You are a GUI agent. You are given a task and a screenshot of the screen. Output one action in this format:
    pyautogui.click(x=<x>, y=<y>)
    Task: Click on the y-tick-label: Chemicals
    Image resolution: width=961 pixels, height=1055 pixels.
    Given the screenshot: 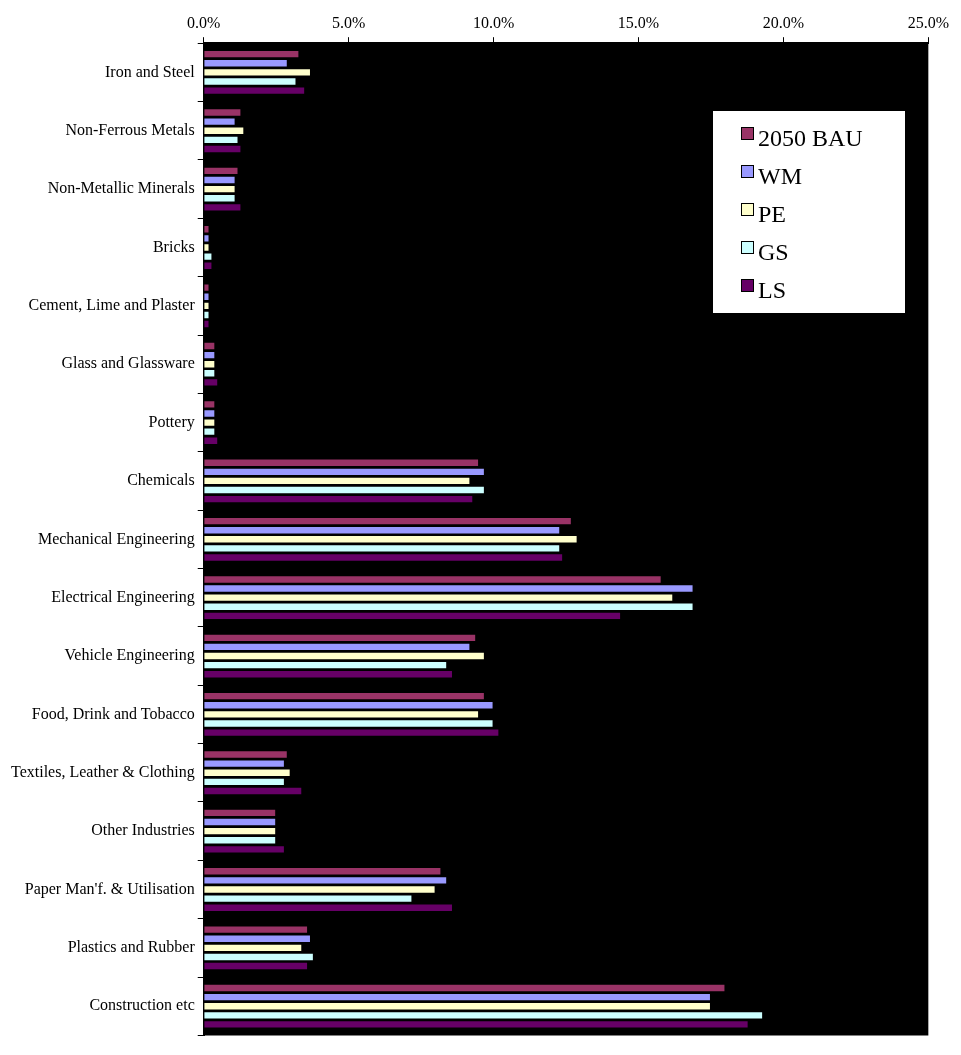 What is the action you would take?
    pyautogui.click(x=161, y=480)
    